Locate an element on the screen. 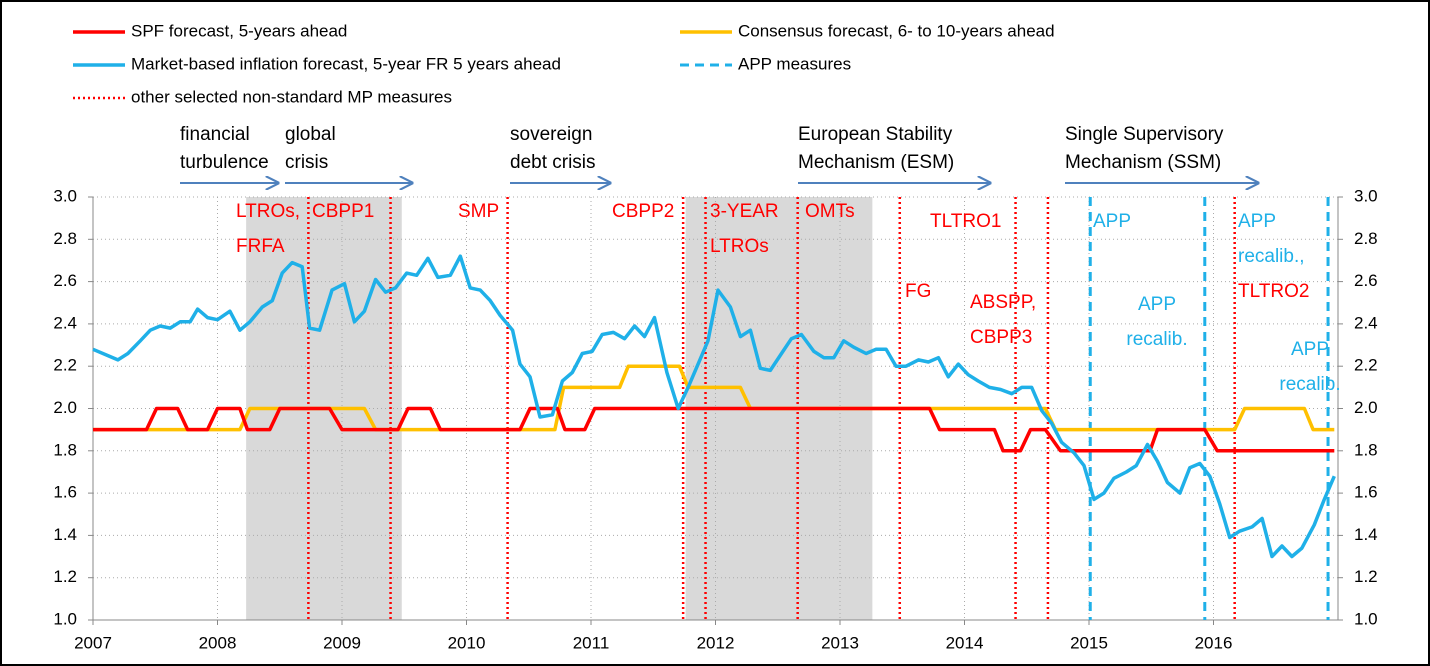 This screenshot has height=666, width=1430. y-tick-label: 2.6 is located at coordinates (65, 280).